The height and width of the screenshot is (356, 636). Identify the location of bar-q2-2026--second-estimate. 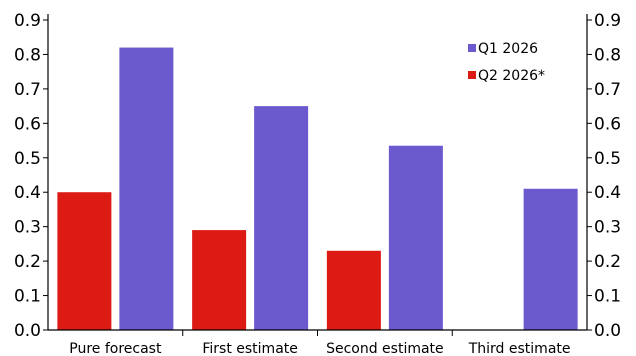
(353, 290).